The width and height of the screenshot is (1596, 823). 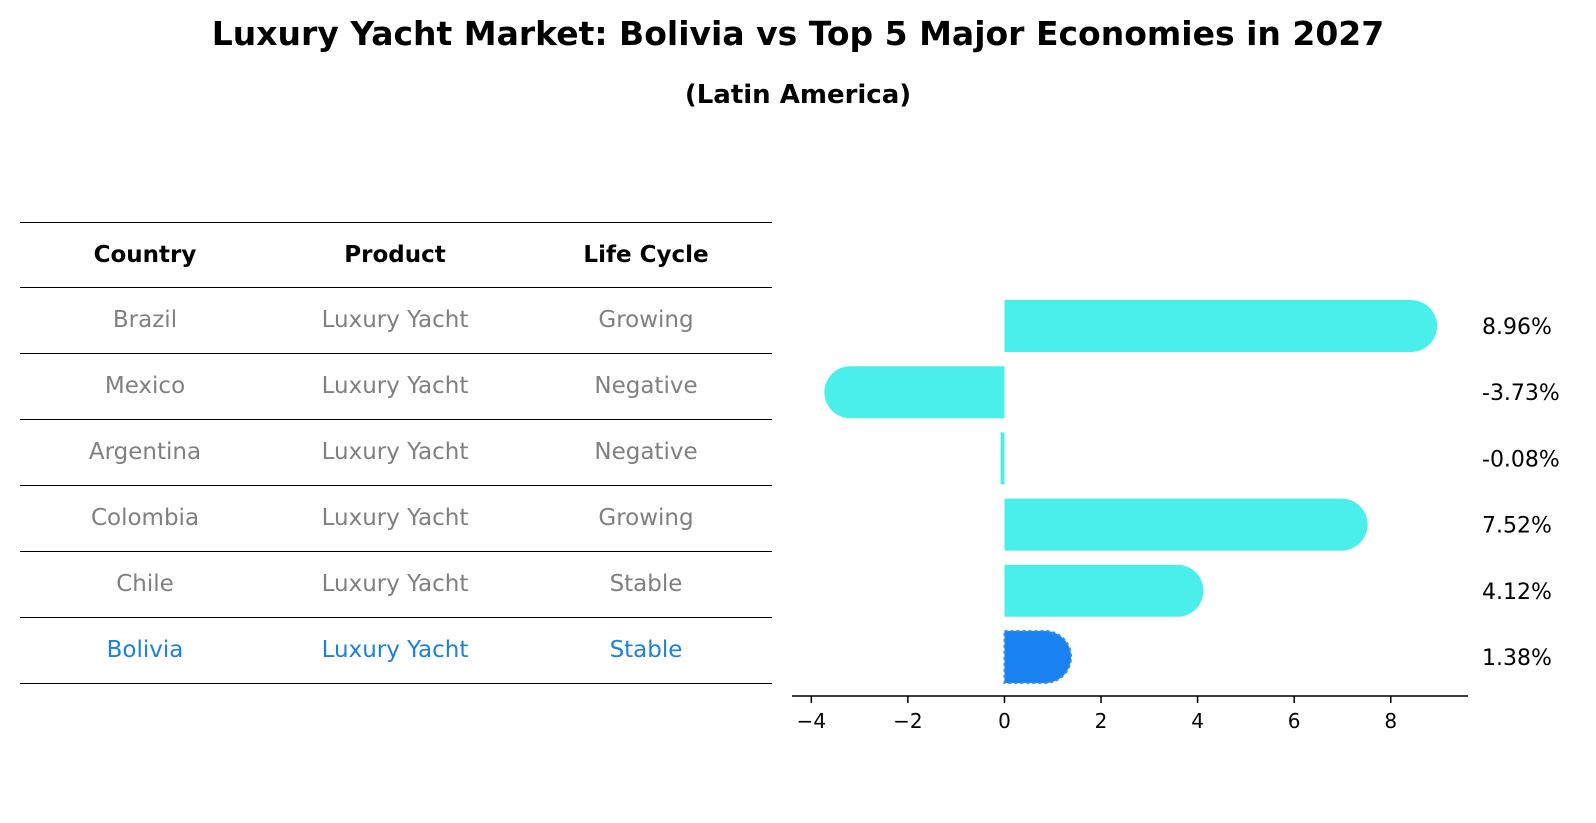 What do you see at coordinates (1101, 721) in the screenshot?
I see `x-tick-label: 2` at bounding box center [1101, 721].